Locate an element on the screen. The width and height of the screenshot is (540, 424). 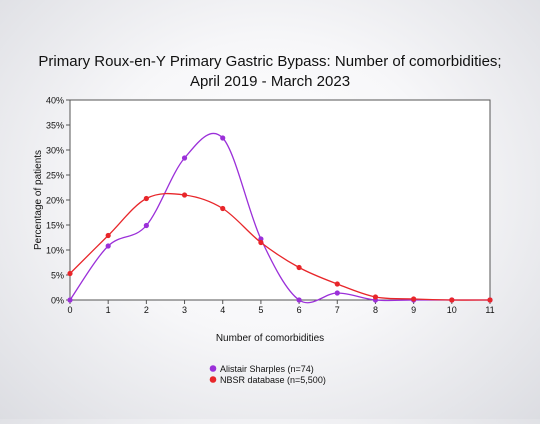
x-tick-label: 4 is located at coordinates (222, 310).